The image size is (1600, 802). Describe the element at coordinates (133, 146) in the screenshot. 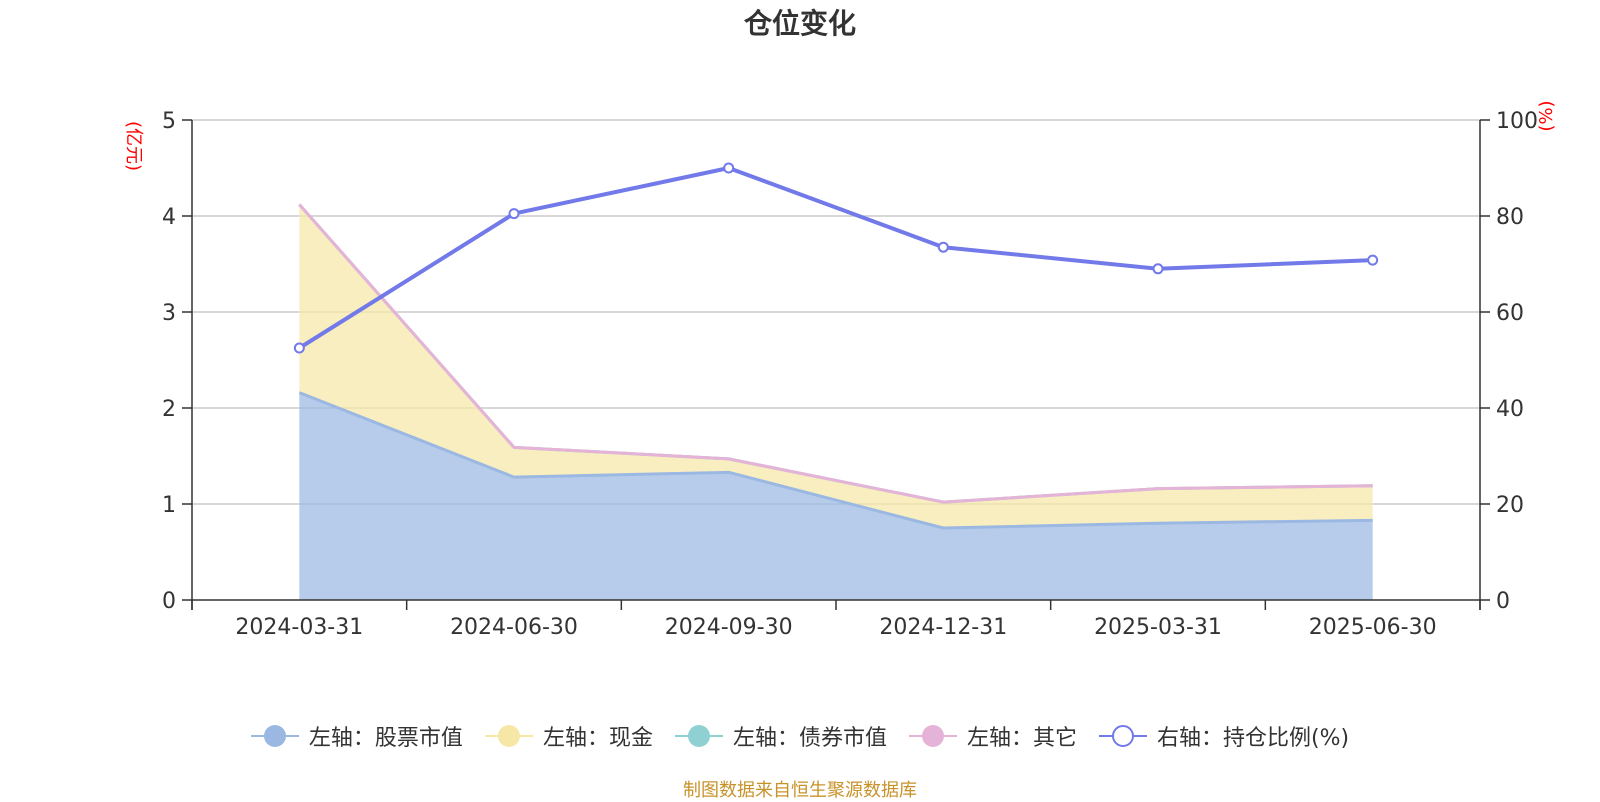

I see `left-axis-unit-label: (亿元)` at that location.